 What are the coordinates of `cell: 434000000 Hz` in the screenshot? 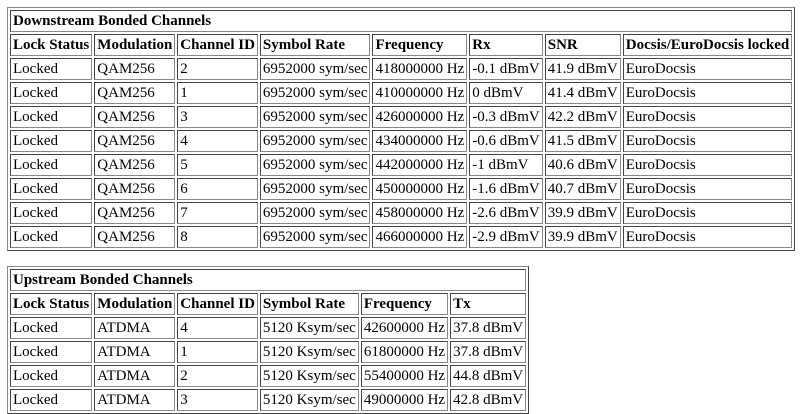 It's located at (420, 141).